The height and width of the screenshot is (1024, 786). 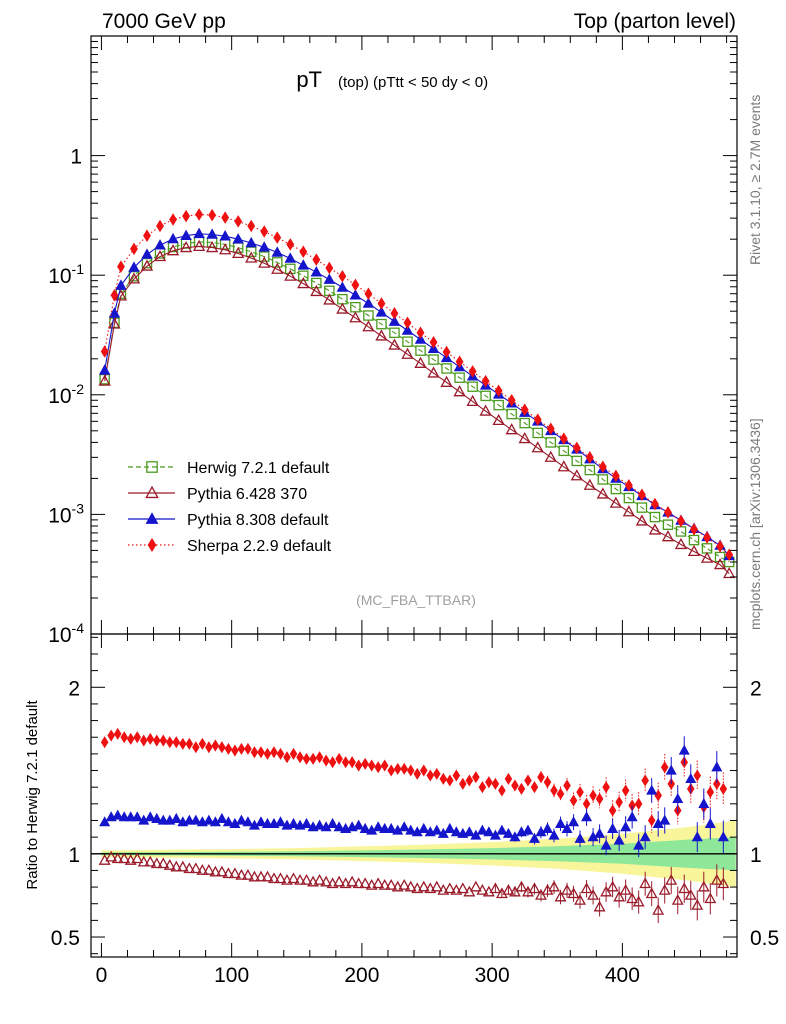 I want to click on y-tick-label: 10⁻⁴, so click(x=66, y=633).